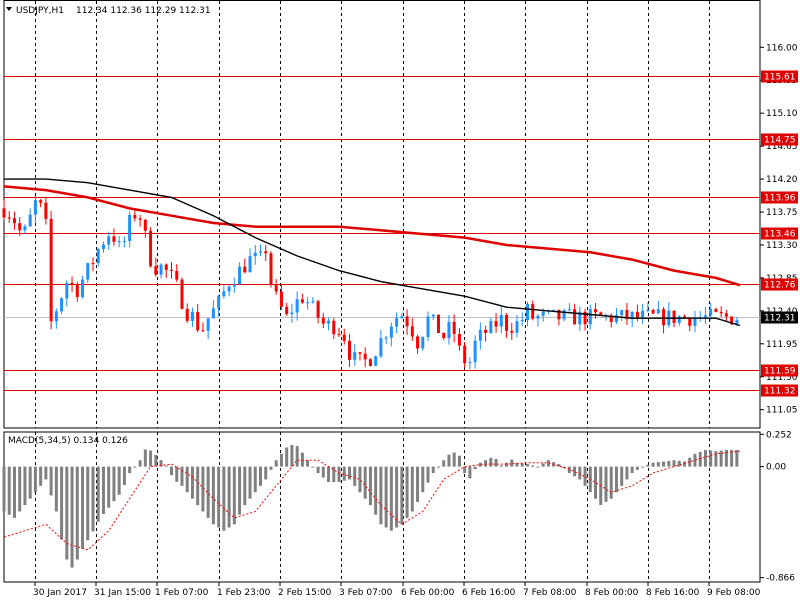  I want to click on macd-title: MACD(5,34,5) 0.134 0.126, so click(68, 441).